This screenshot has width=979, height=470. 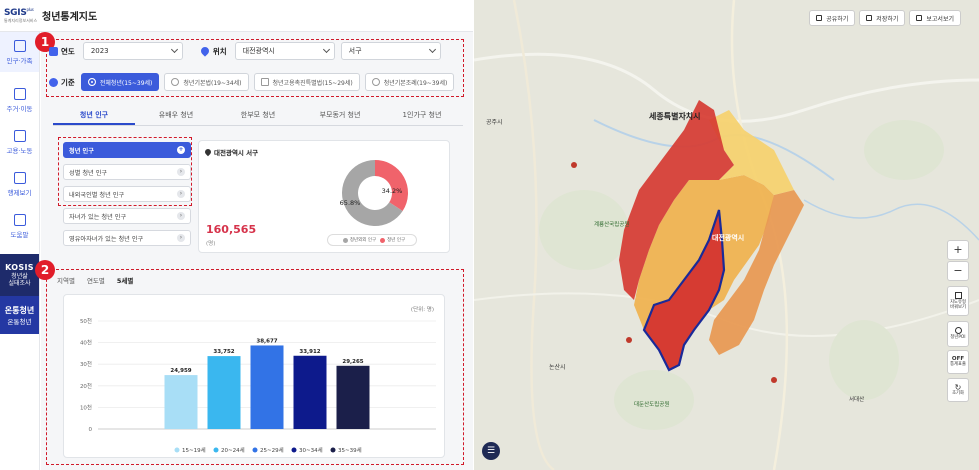 I want to click on map-action-buttons: 공유하기 저장하기 보고서보기, so click(x=883, y=18).